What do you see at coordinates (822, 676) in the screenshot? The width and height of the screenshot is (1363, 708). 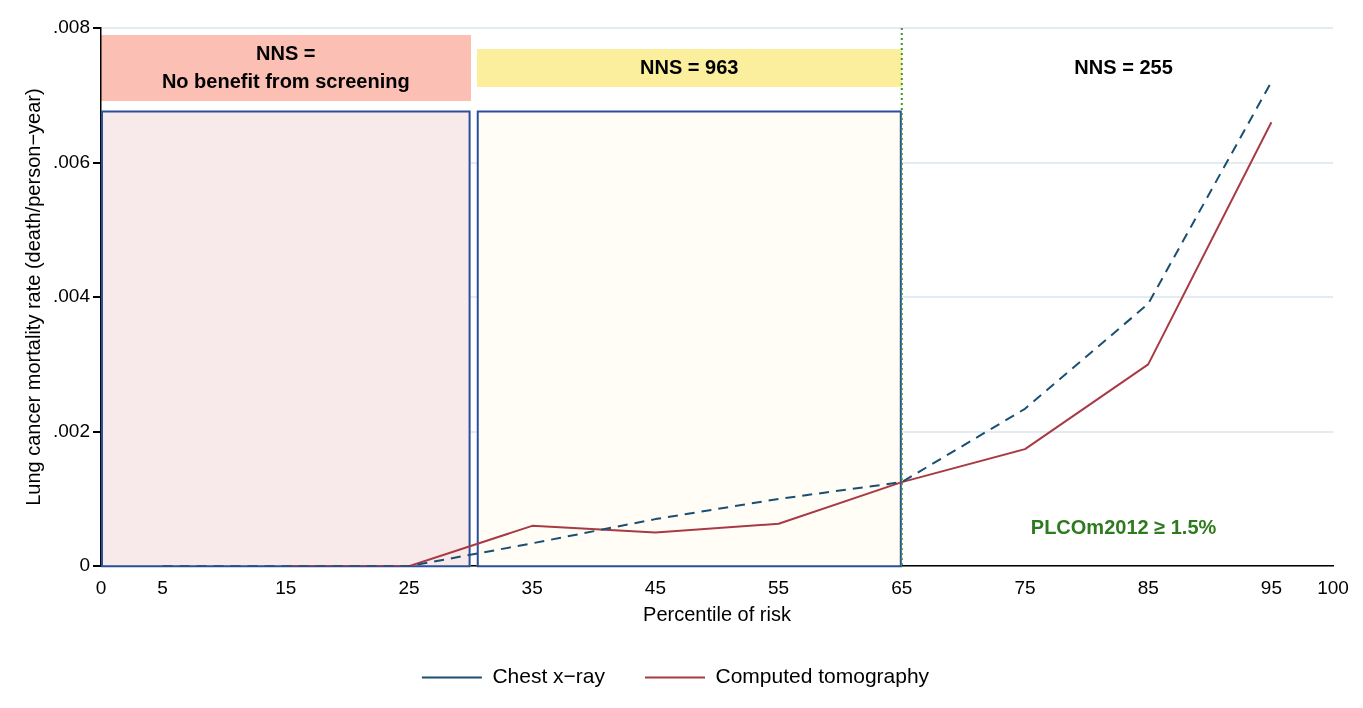 I see `legend-label: Computed tomography` at bounding box center [822, 676].